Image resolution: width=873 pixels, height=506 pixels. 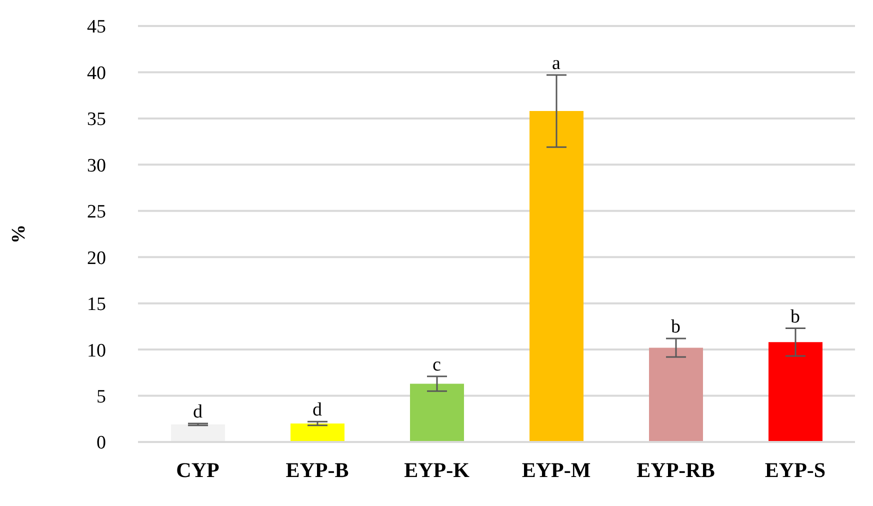 I want to click on y-tick-label: 45, so click(x=96, y=27).